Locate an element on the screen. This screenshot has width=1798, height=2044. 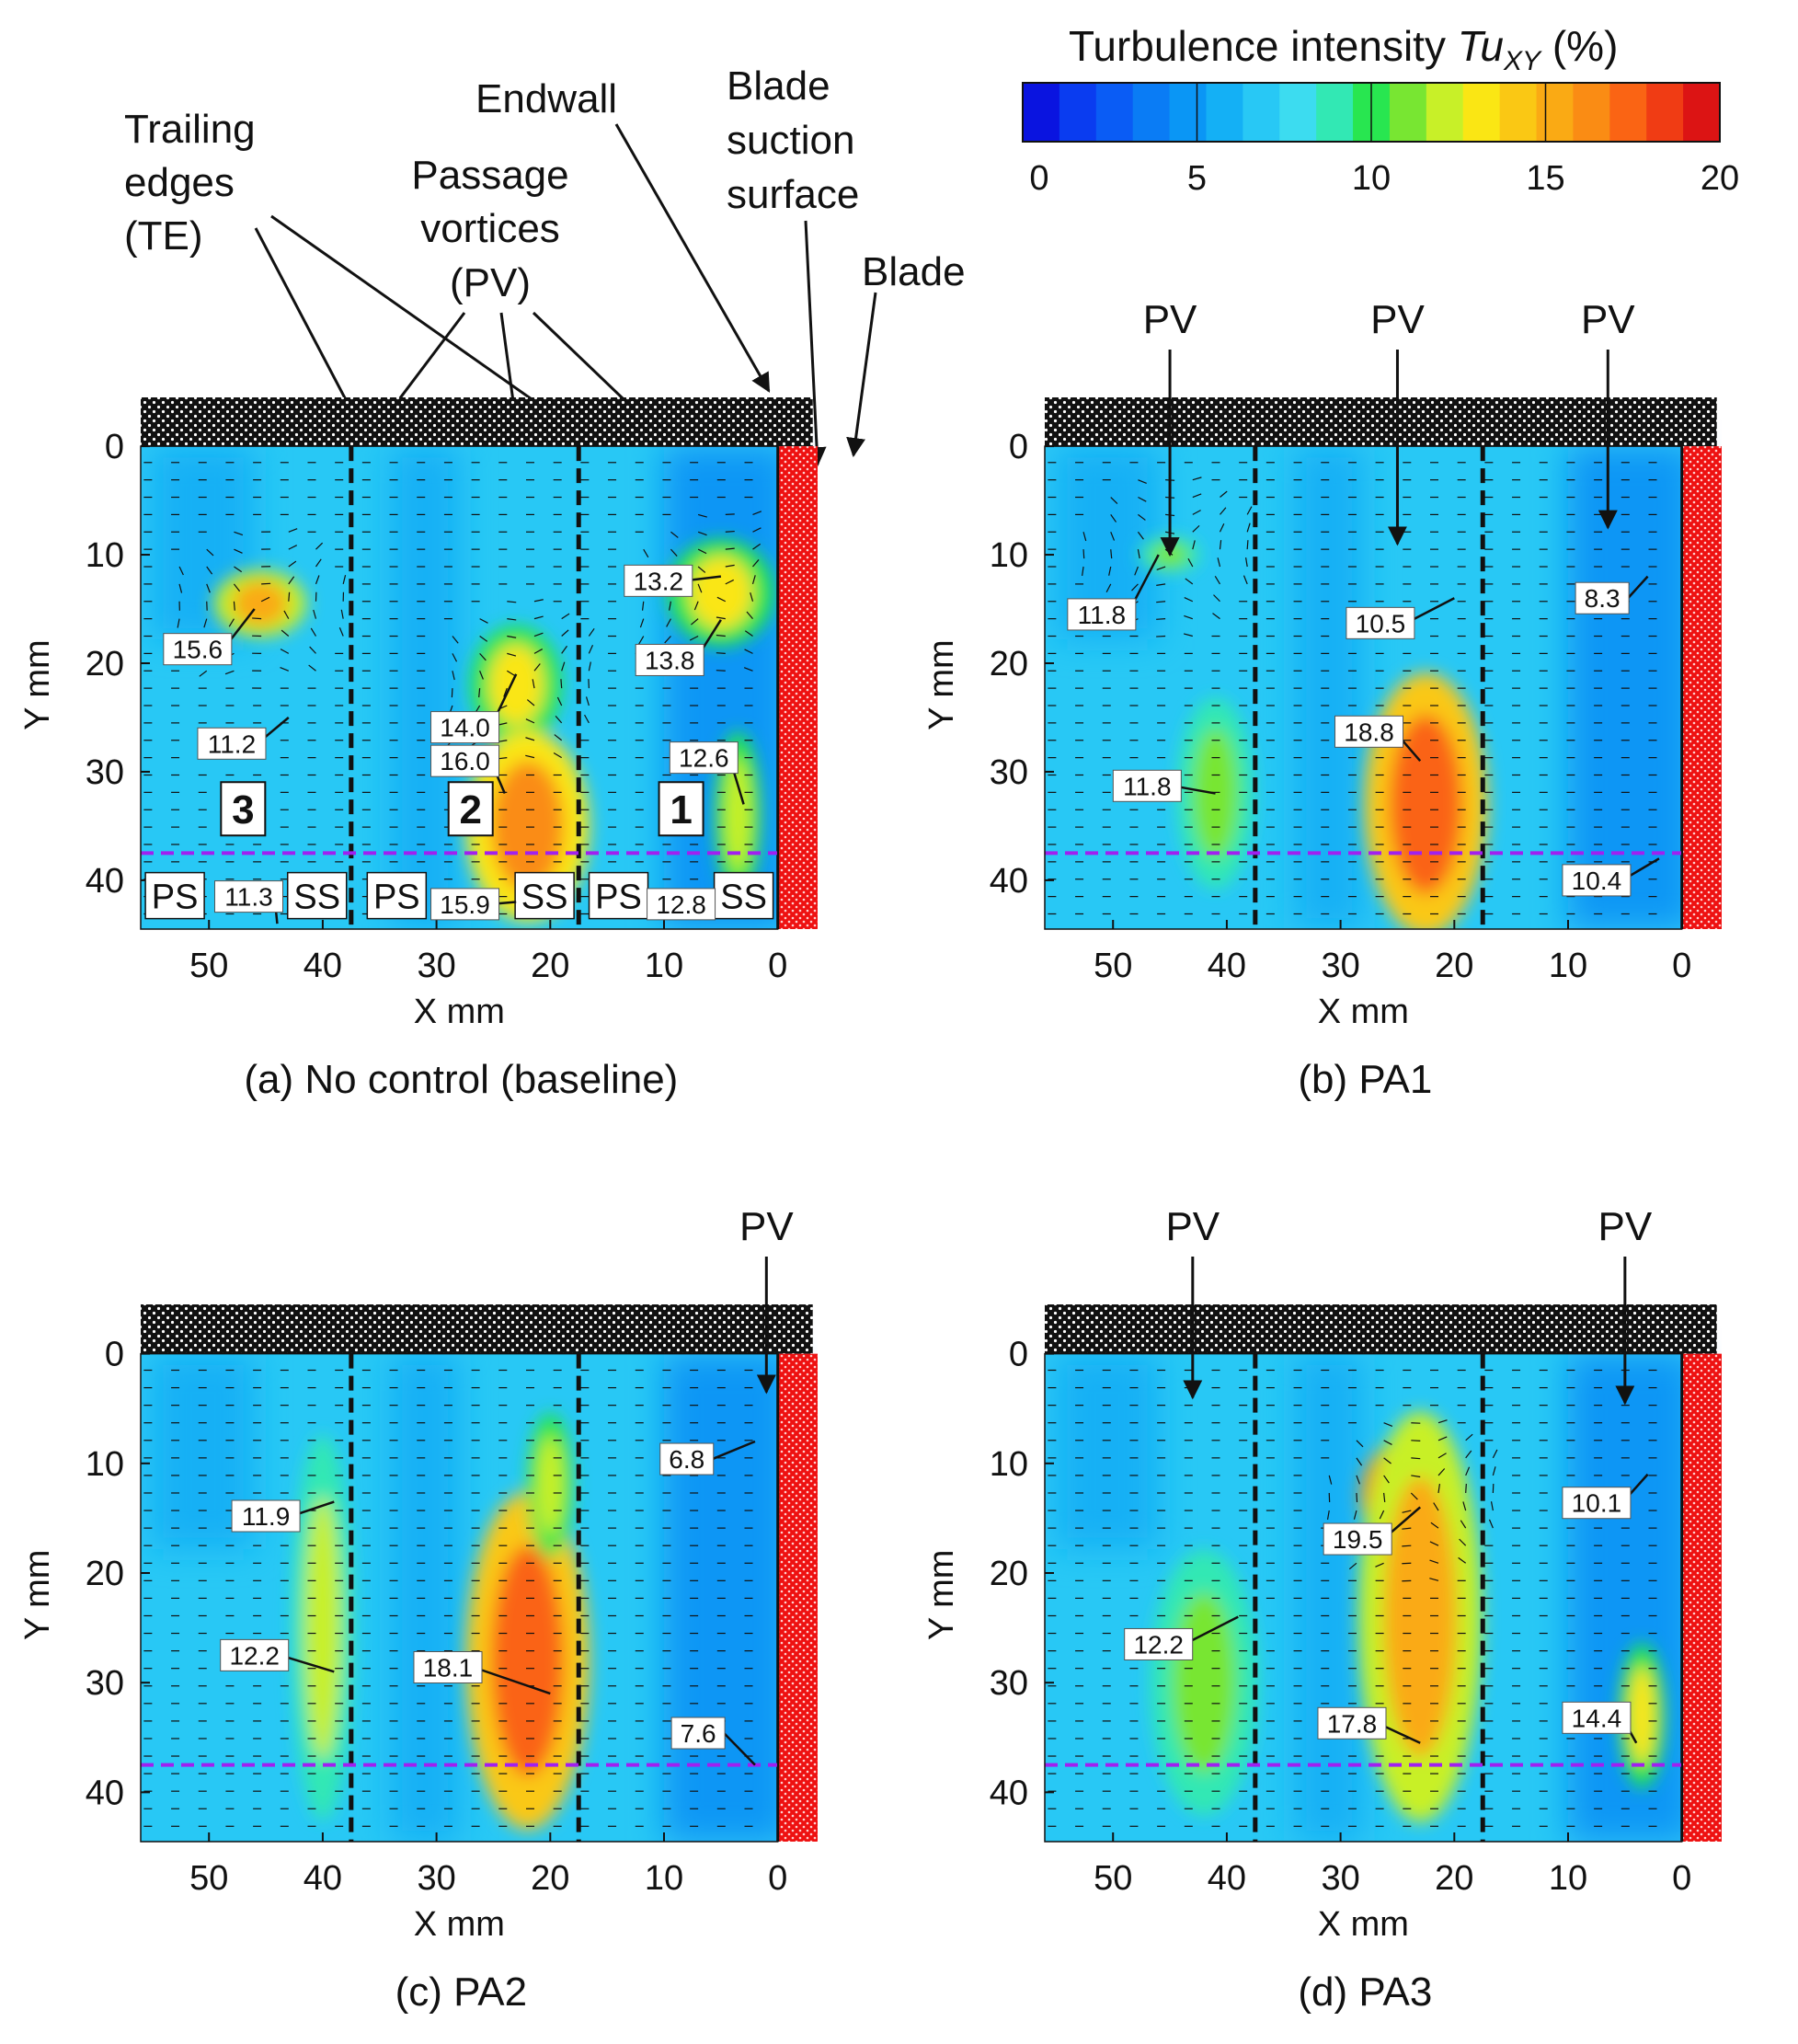
y-tick-label: 20 is located at coordinates (1009, 1574).